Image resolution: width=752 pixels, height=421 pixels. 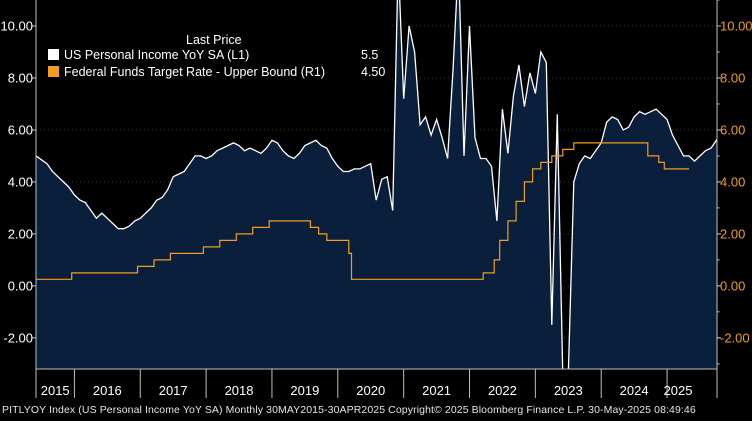 What do you see at coordinates (239, 390) in the screenshot?
I see `x-tick-label: 2018` at bounding box center [239, 390].